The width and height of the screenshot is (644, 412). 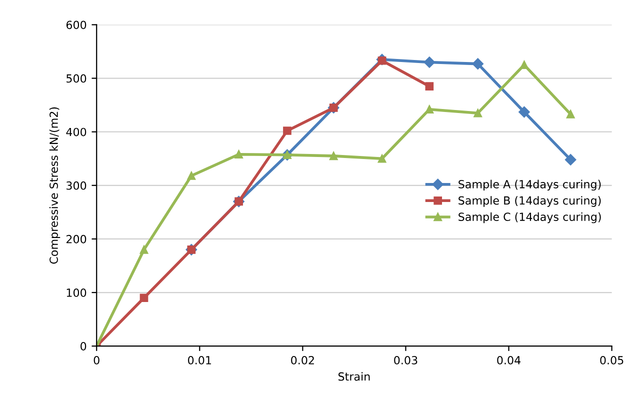 What do you see at coordinates (76, 132) in the screenshot?
I see `y-tick-label: 400` at bounding box center [76, 132].